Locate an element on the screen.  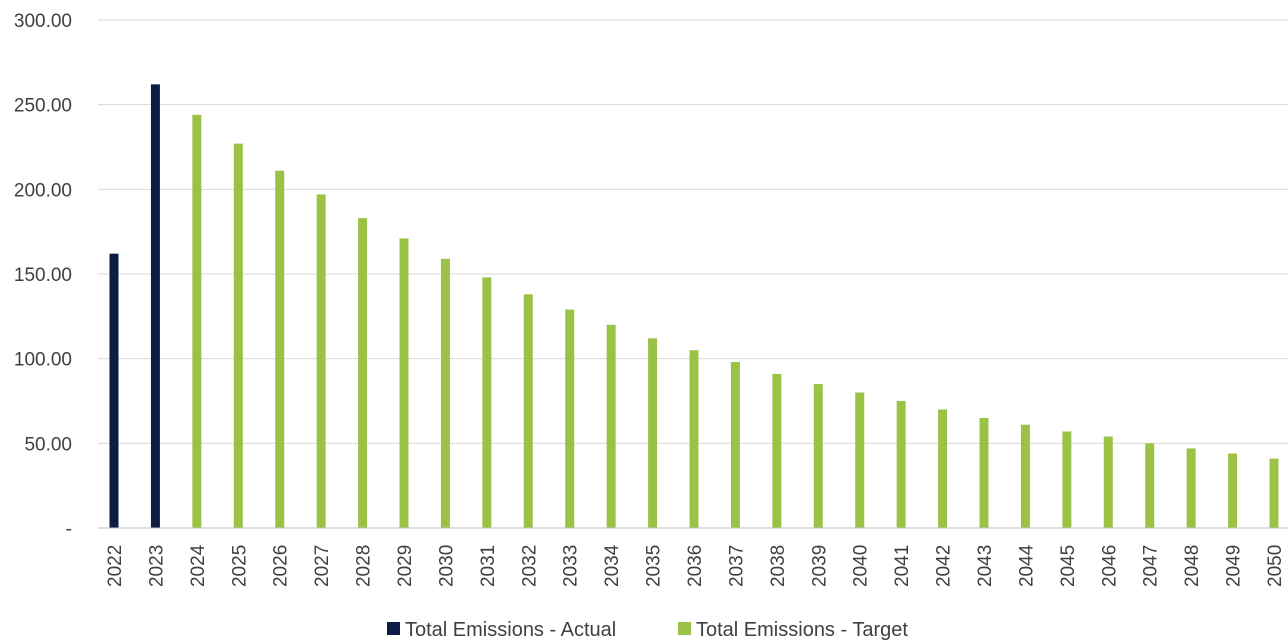
x-tick-label: 2038 is located at coordinates (778, 566).